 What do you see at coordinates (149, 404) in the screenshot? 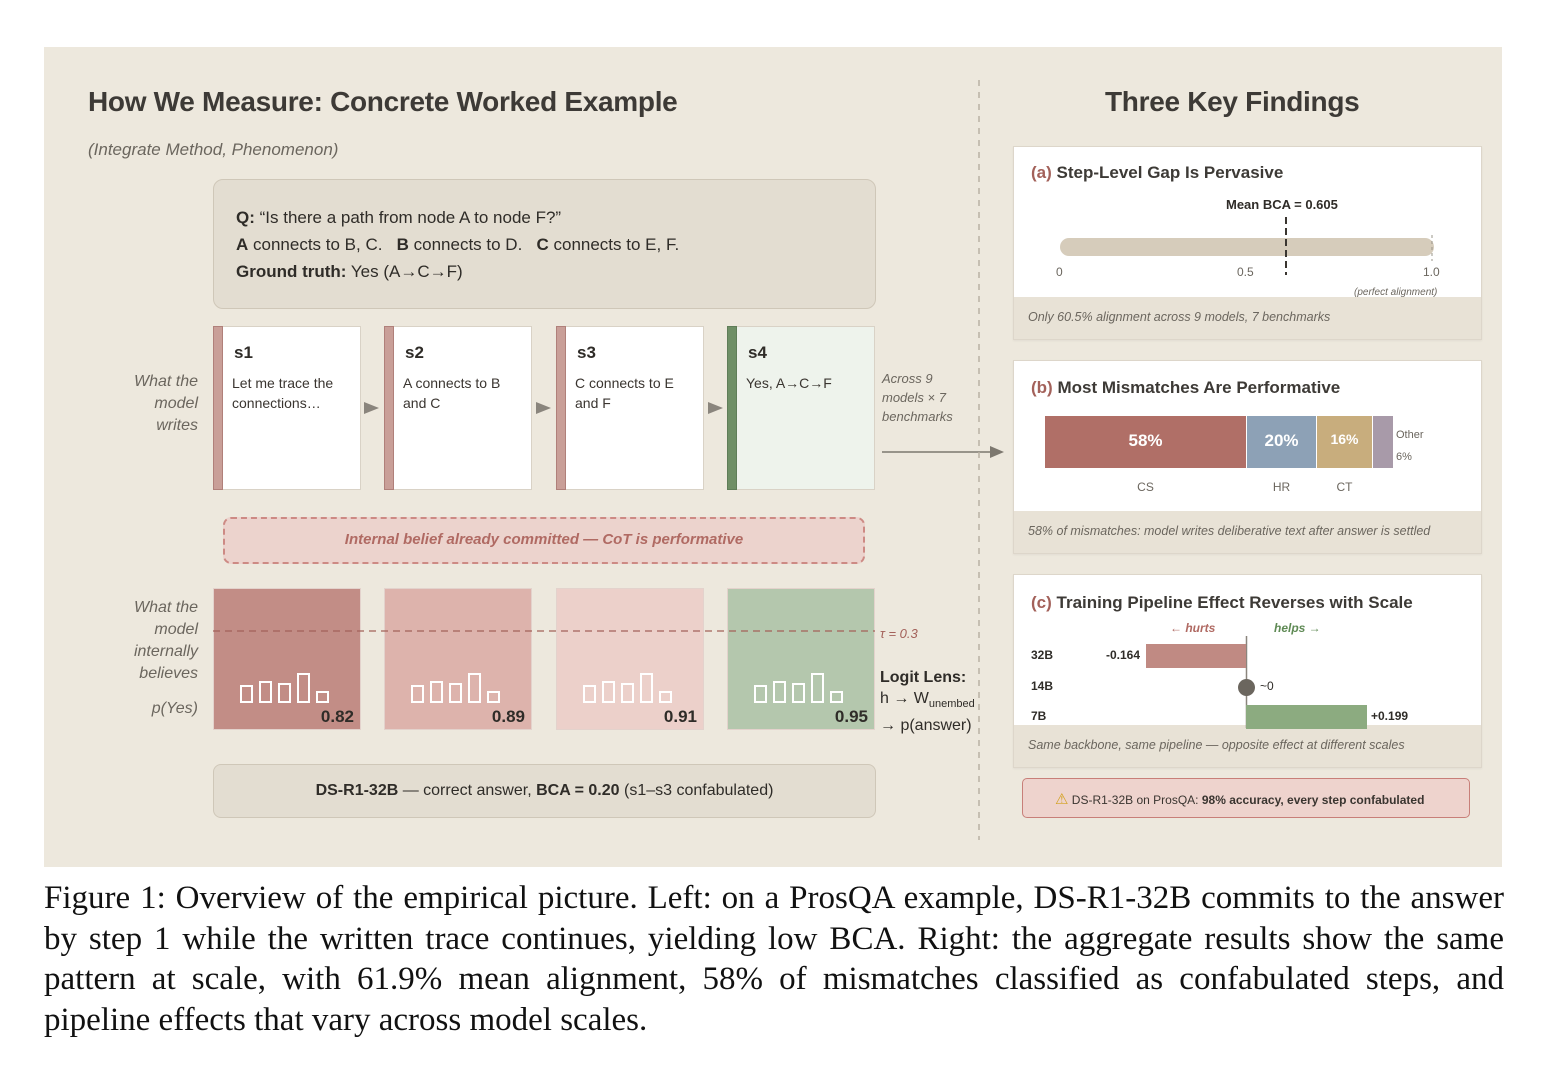
I see `writes-label: What the model writes` at bounding box center [149, 404].